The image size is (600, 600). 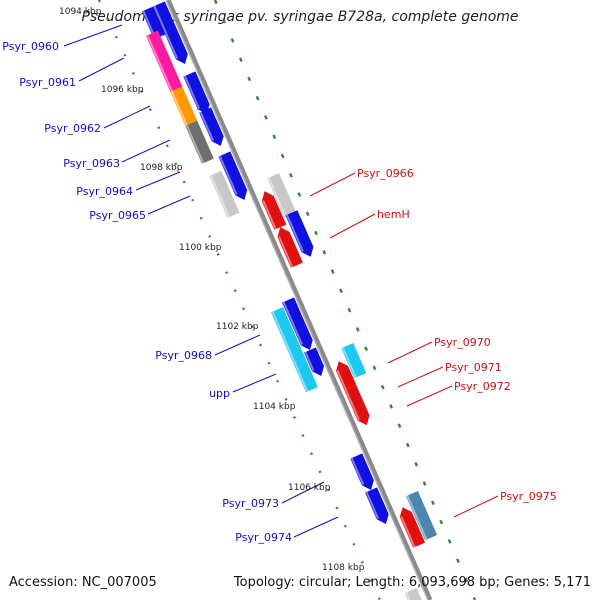 What do you see at coordinates (393, 214) in the screenshot?
I see `gene-label-hemh: hemH` at bounding box center [393, 214].